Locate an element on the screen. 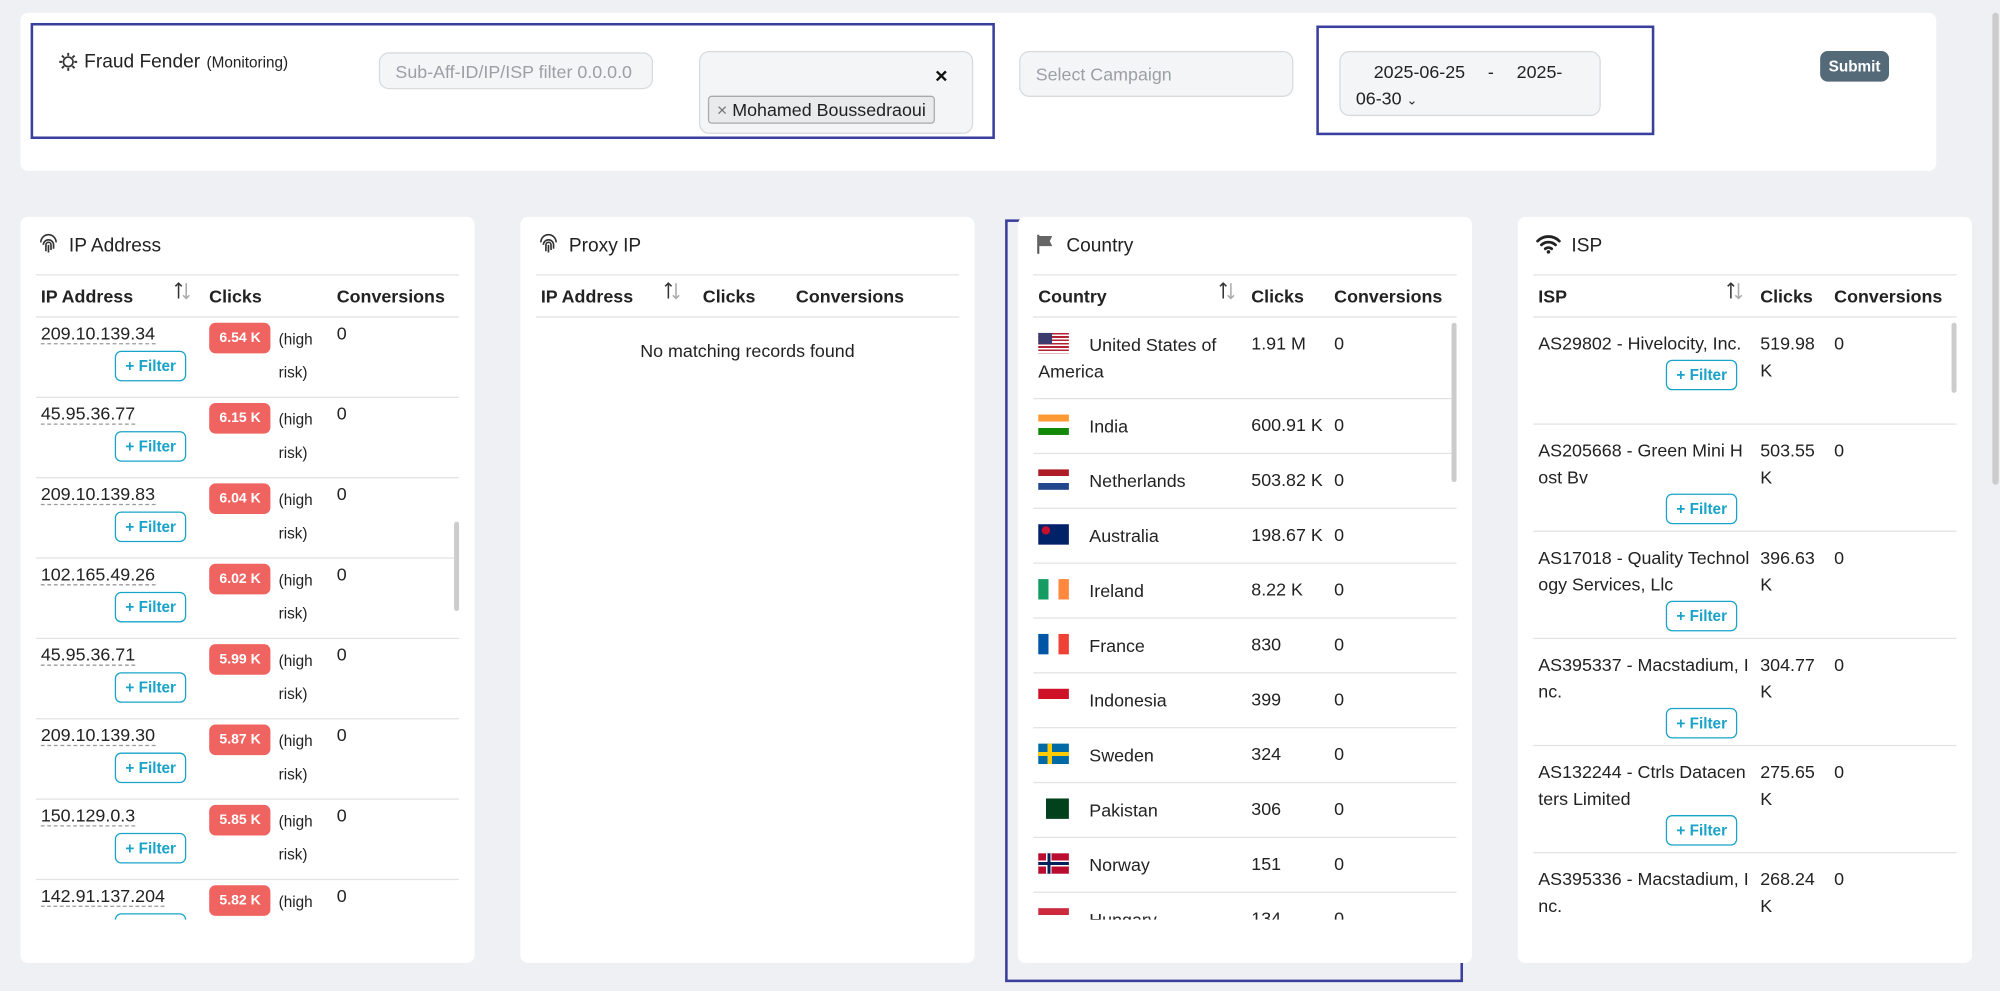 The height and width of the screenshot is (991, 2000). country-cell: United States of America is located at coordinates (1139, 357).